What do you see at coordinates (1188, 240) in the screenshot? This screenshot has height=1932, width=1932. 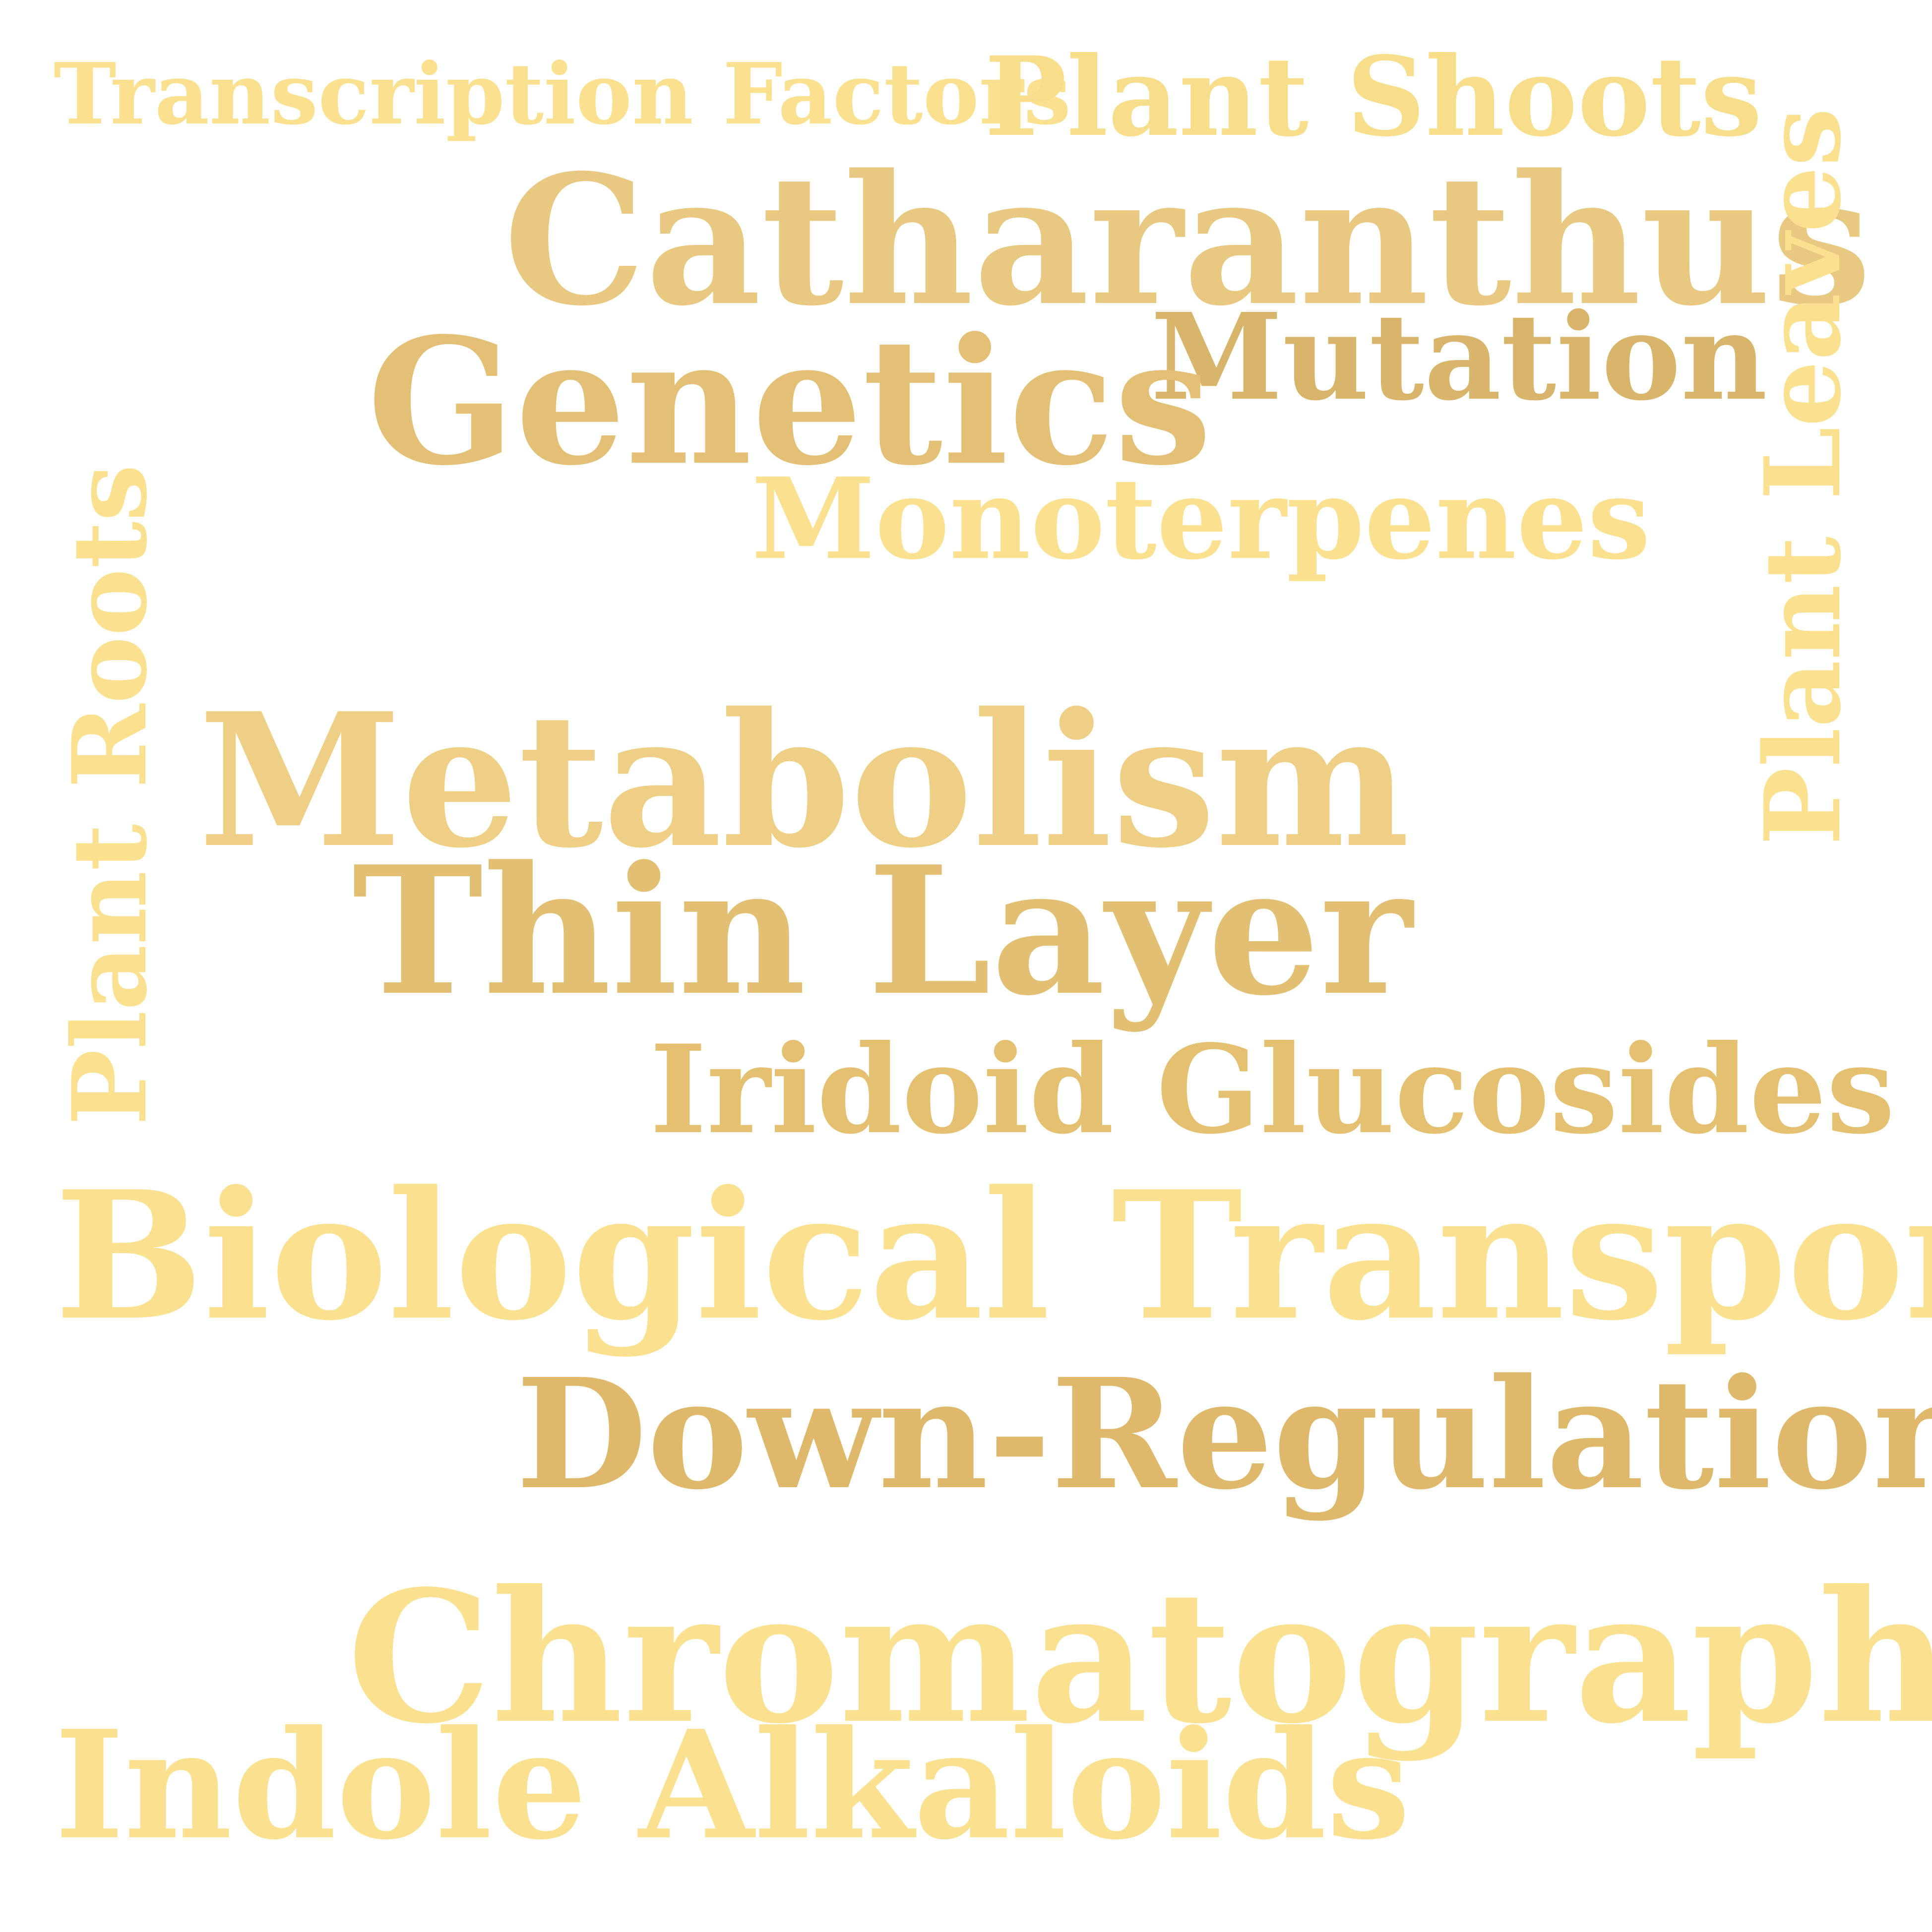 I see `word-catharanthus: Catharanthus` at bounding box center [1188, 240].